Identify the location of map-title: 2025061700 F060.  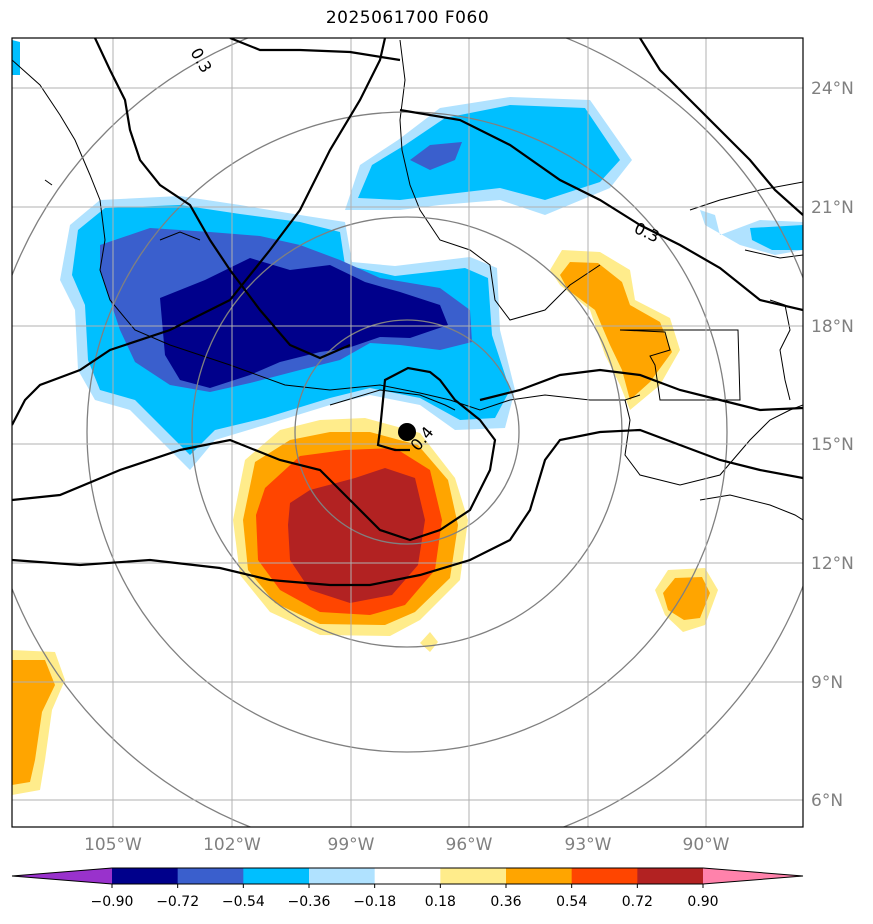
(407, 18).